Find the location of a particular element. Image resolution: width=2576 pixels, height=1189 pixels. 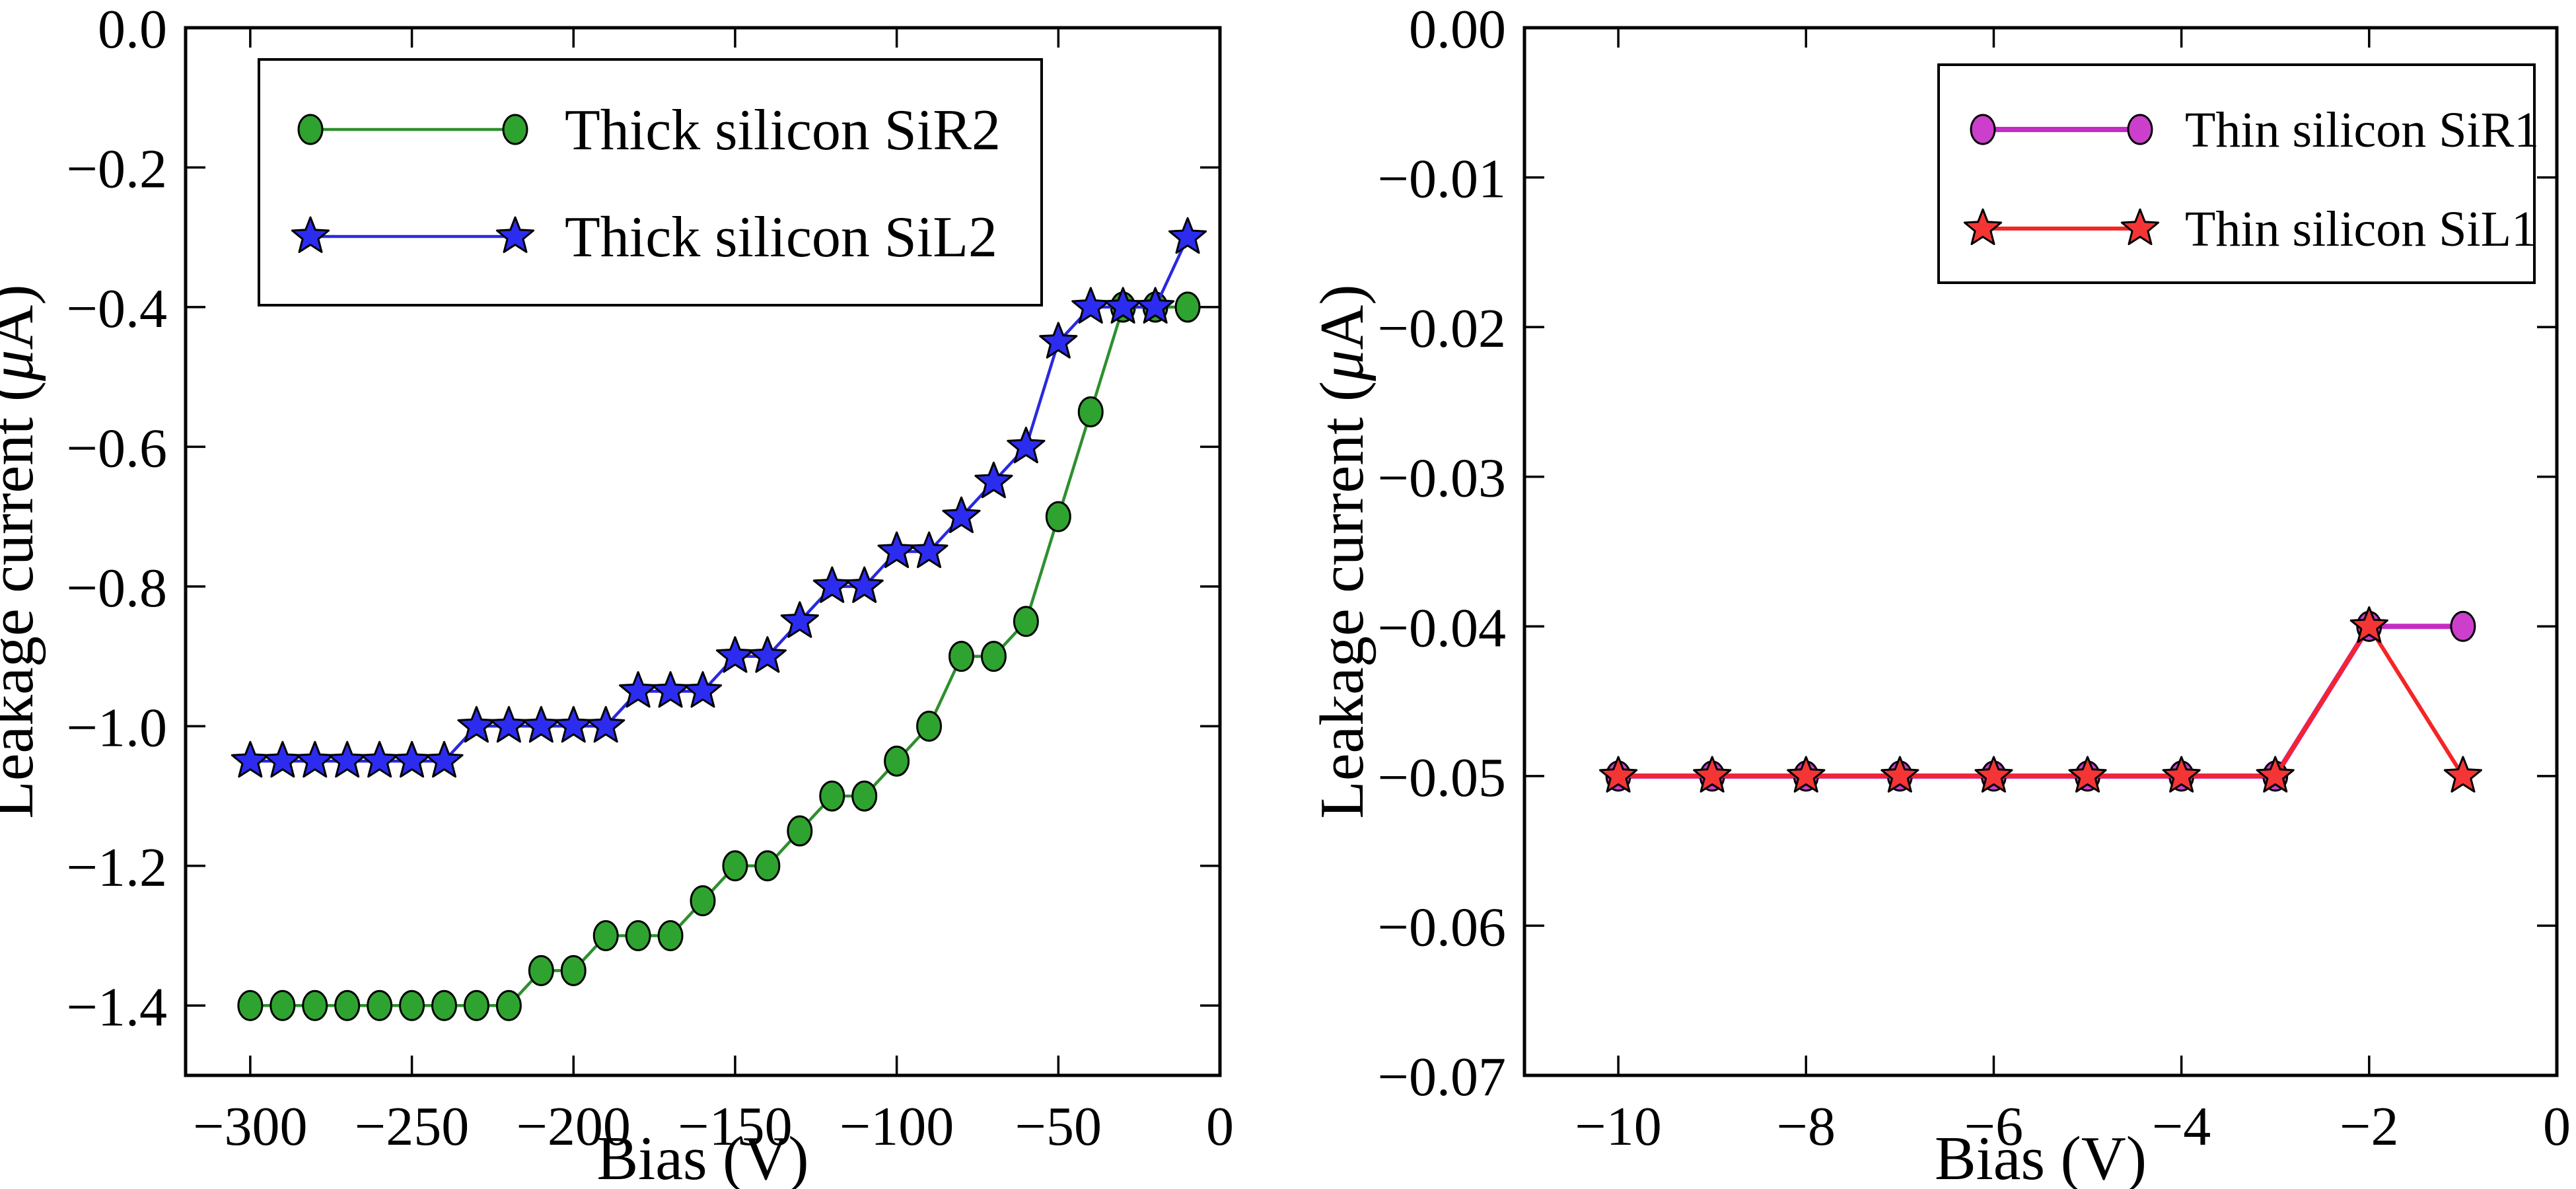

y-tick-label: −0.05 is located at coordinates (1442, 778).